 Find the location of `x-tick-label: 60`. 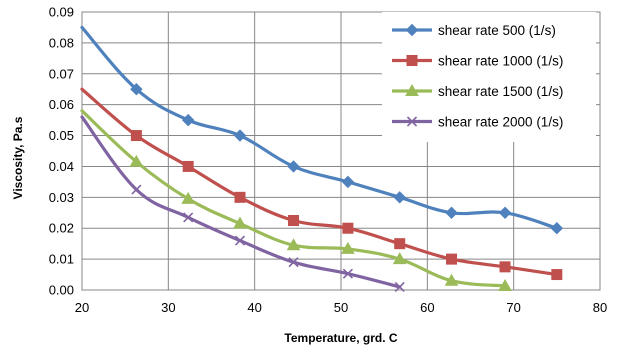

x-tick-label: 60 is located at coordinates (427, 307).